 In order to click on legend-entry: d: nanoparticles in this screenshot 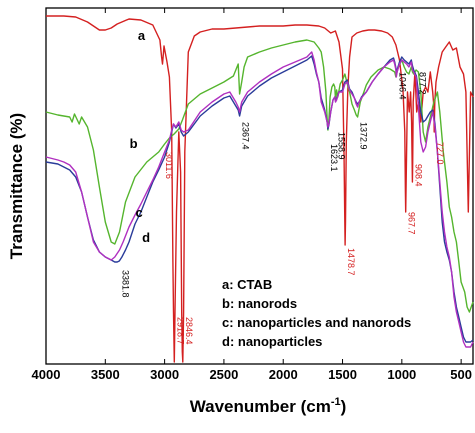, I will do `click(272, 341)`.